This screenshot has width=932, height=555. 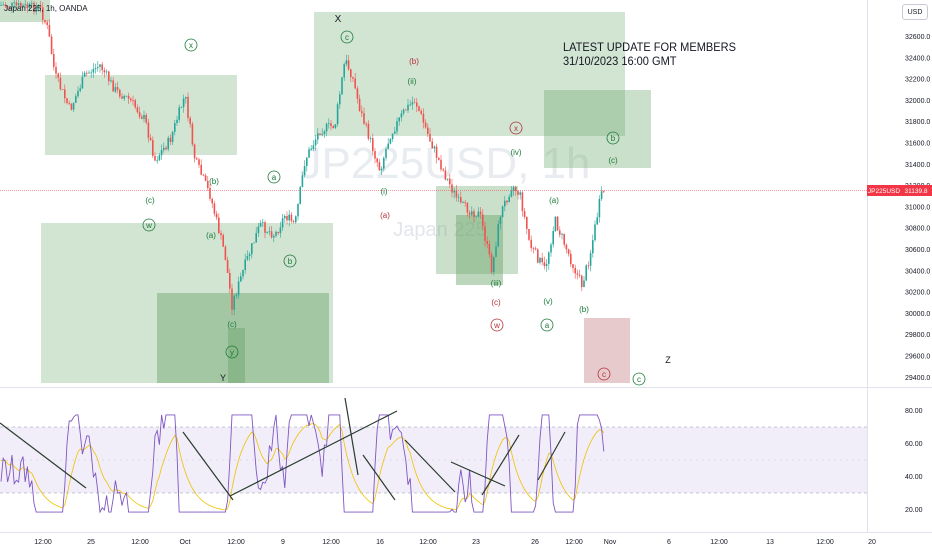 What do you see at coordinates (46, 8) in the screenshot?
I see `symbol-title: Japan 225, 1h, OANDA` at bounding box center [46, 8].